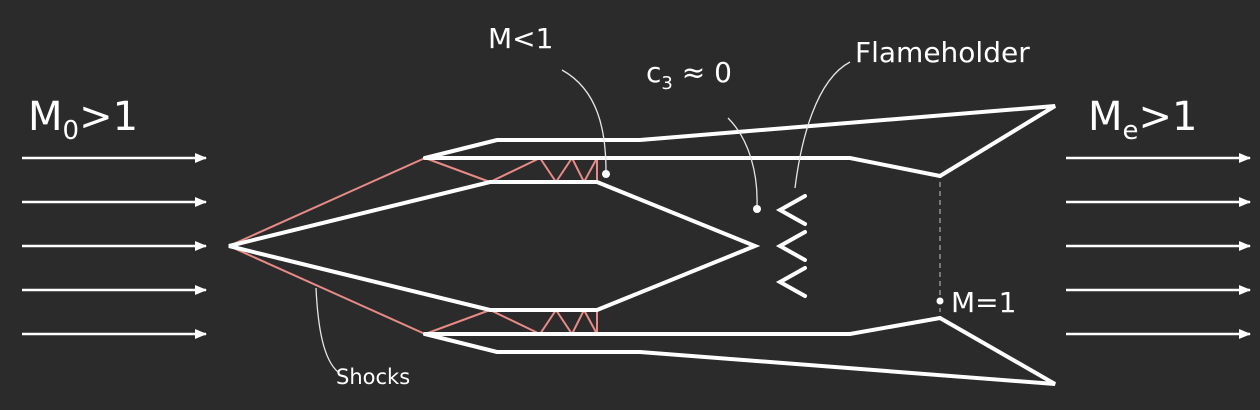  I want to click on shocks-leader, so click(327, 330).